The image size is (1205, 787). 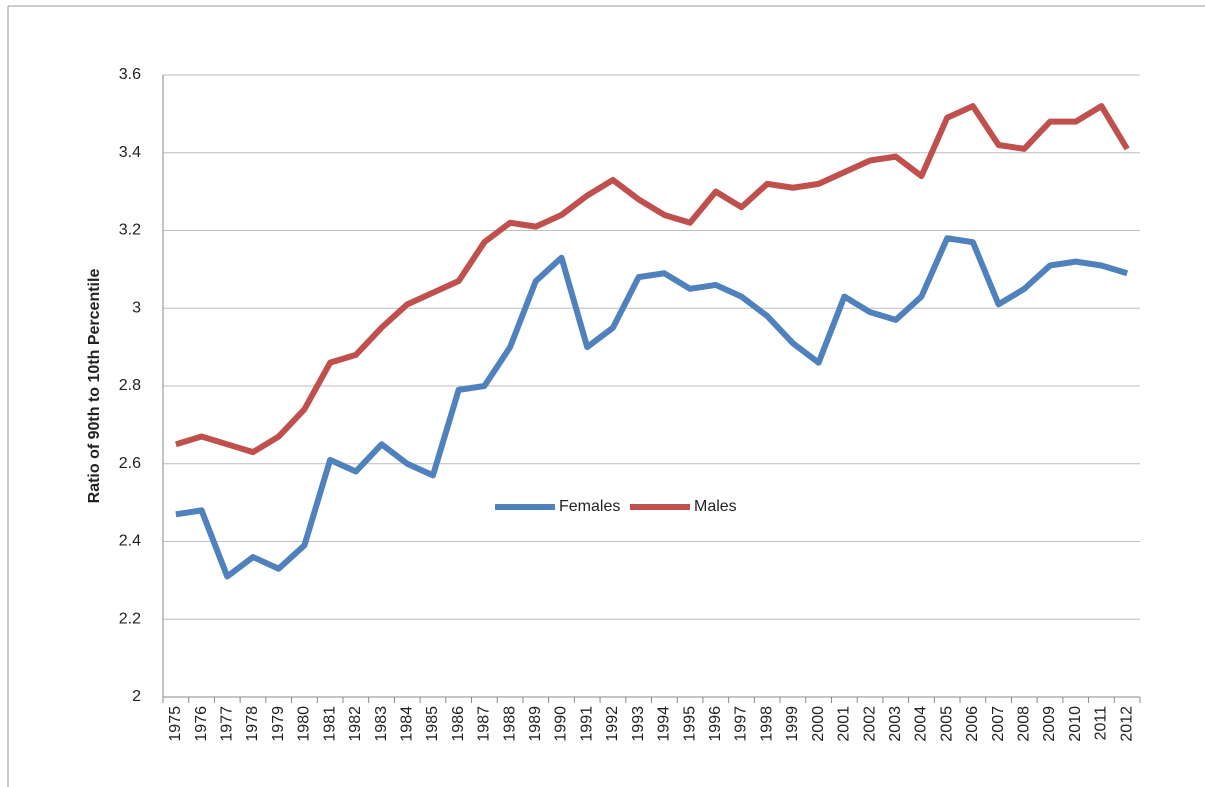 What do you see at coordinates (130, 541) in the screenshot?
I see `y-tick-label: 2.4` at bounding box center [130, 541].